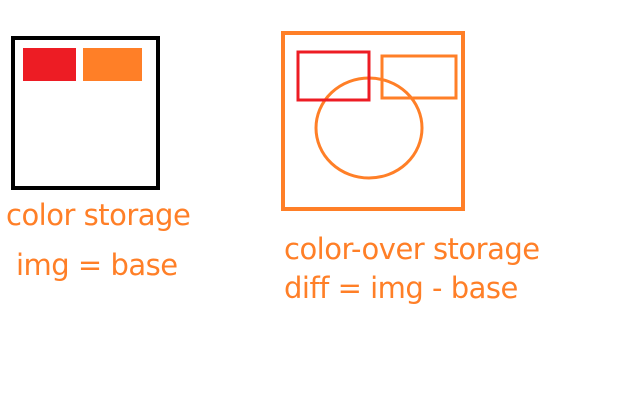 The height and width of the screenshot is (412, 639). What do you see at coordinates (49, 64) in the screenshot?
I see `red-swatch` at bounding box center [49, 64].